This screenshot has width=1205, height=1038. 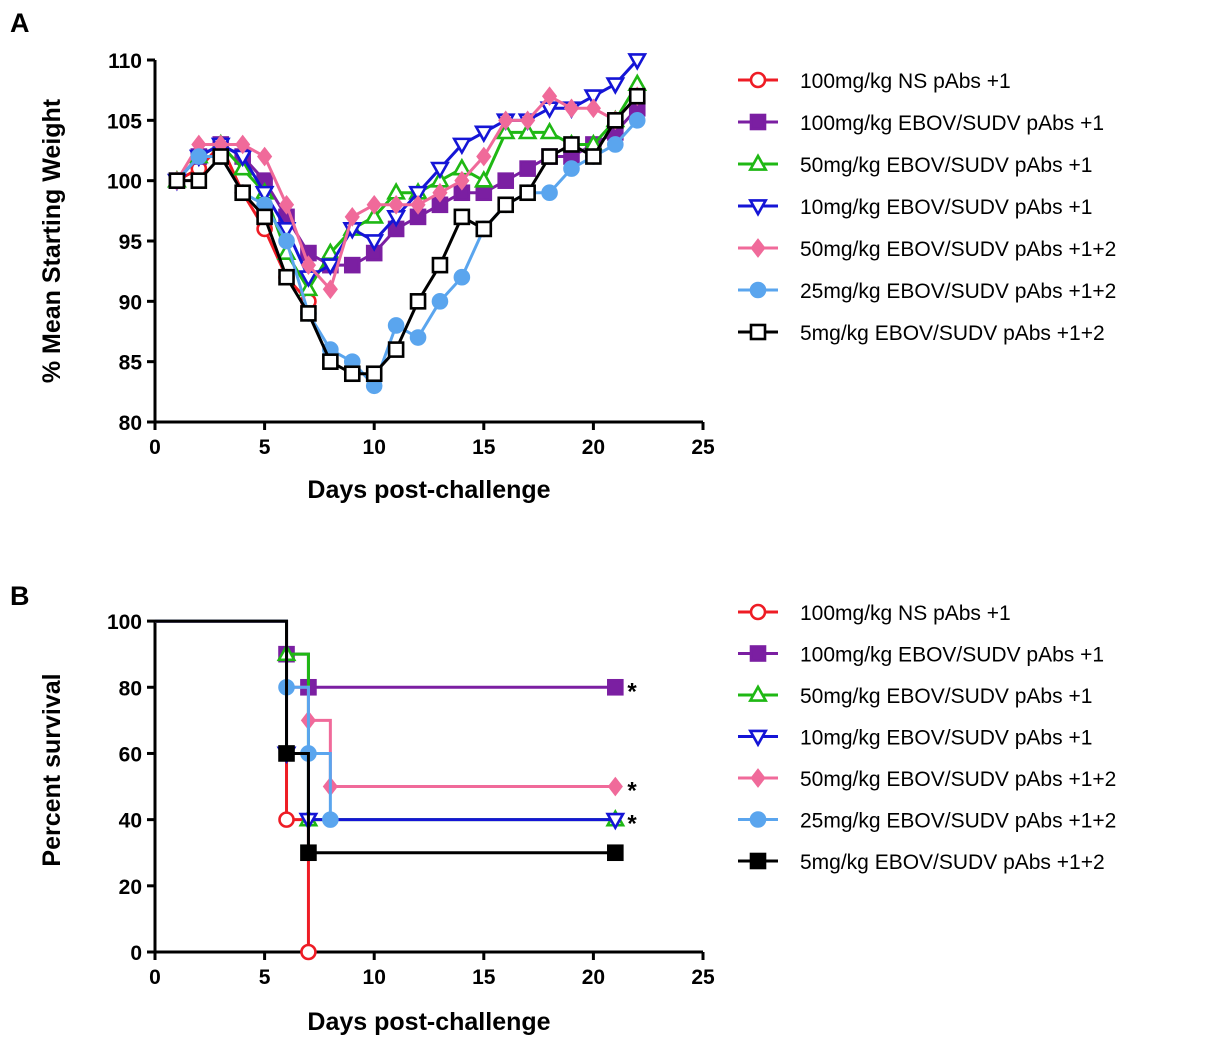 What do you see at coordinates (428, 1022) in the screenshot?
I see `x-axis-title-b: Days post-challenge` at bounding box center [428, 1022].